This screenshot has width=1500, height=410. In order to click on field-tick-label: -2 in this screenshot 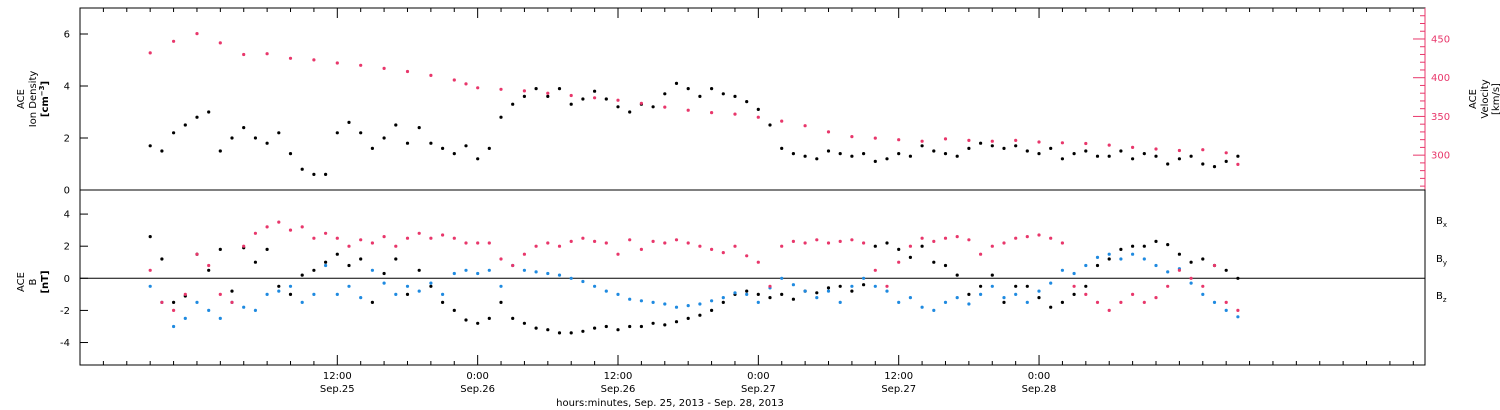, I will do `click(65, 311)`.